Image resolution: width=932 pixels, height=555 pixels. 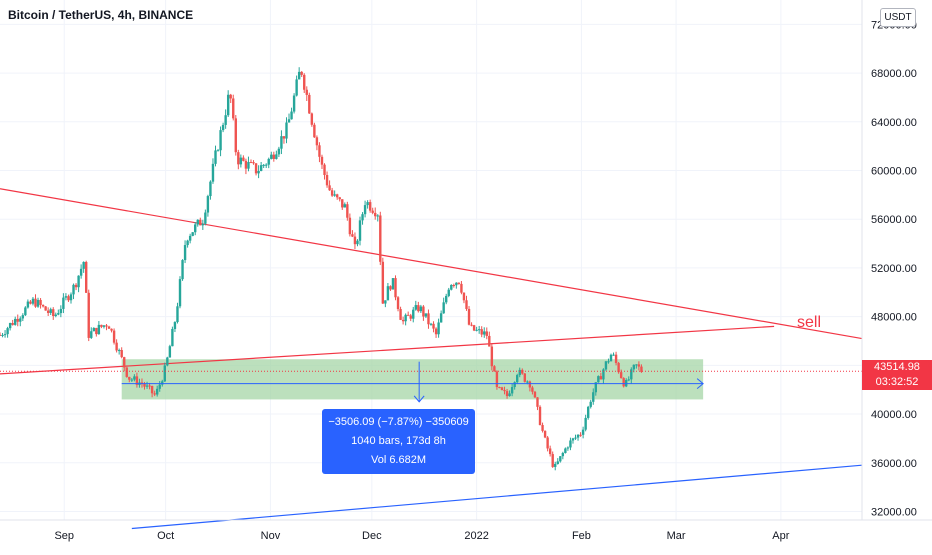 I want to click on measure-bars: 1040 bars, 173d 8h, so click(x=398, y=441).